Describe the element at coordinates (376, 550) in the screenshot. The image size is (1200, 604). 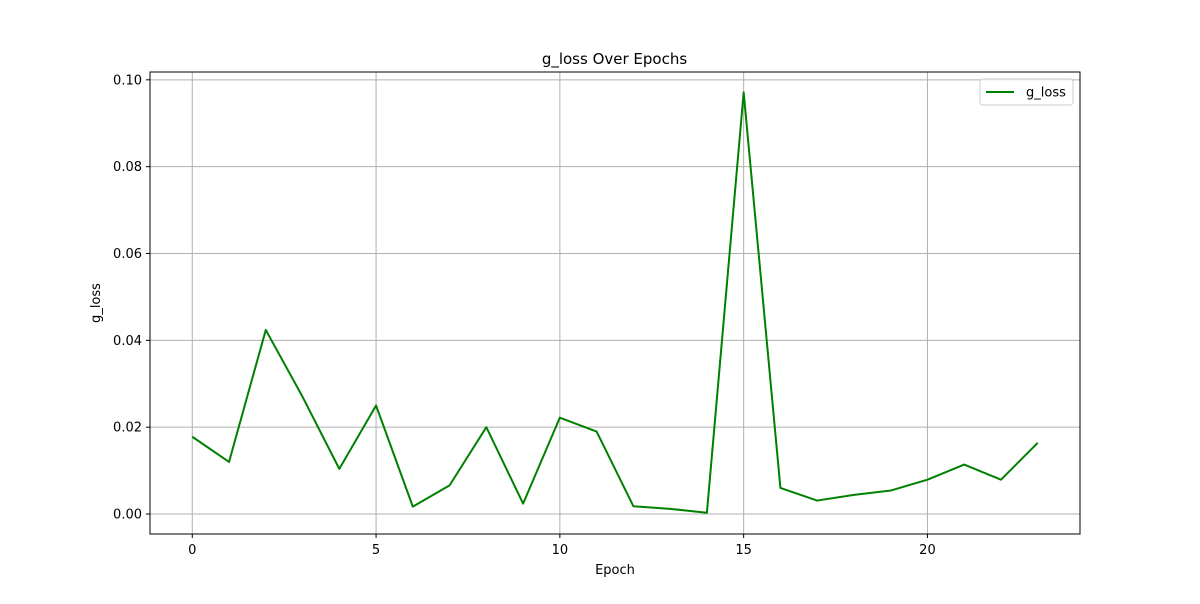
I see `x-tick-label: 5` at that location.